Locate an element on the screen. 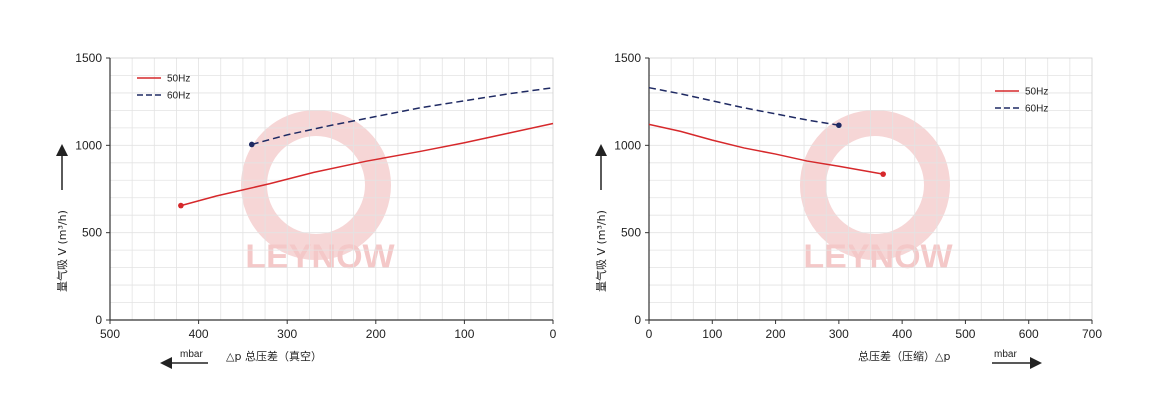  x-tick-labels: 500 400 300 200 100 0 is located at coordinates (328, 334).